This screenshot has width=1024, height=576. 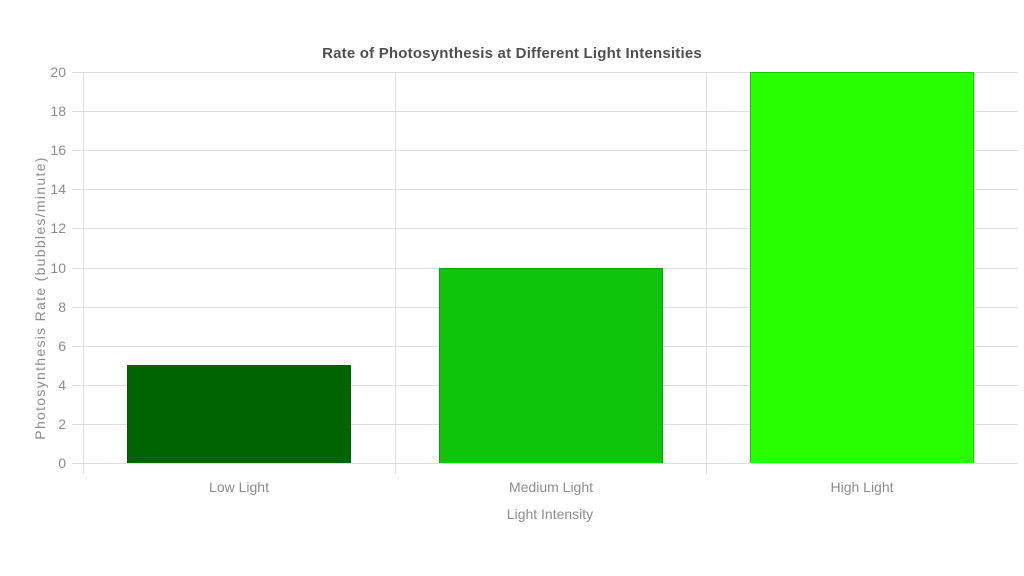 What do you see at coordinates (862, 487) in the screenshot?
I see `x-category-label: High Light` at bounding box center [862, 487].